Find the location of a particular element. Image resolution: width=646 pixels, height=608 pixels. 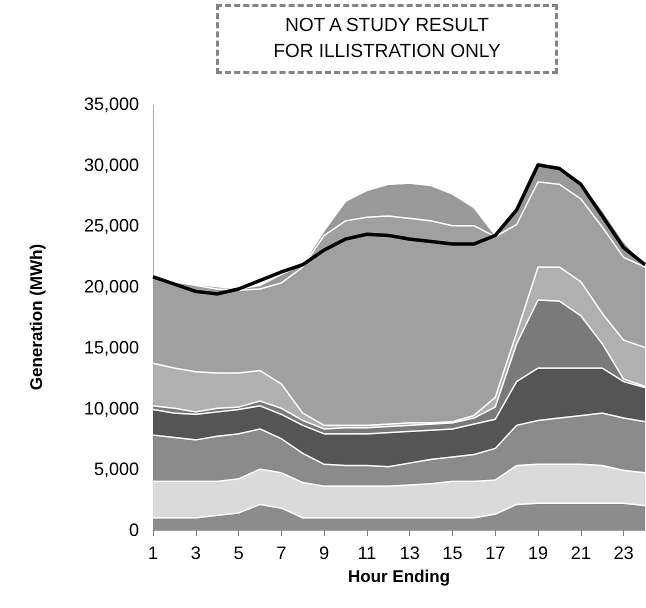

x-tick-label: 13 is located at coordinates (410, 553).